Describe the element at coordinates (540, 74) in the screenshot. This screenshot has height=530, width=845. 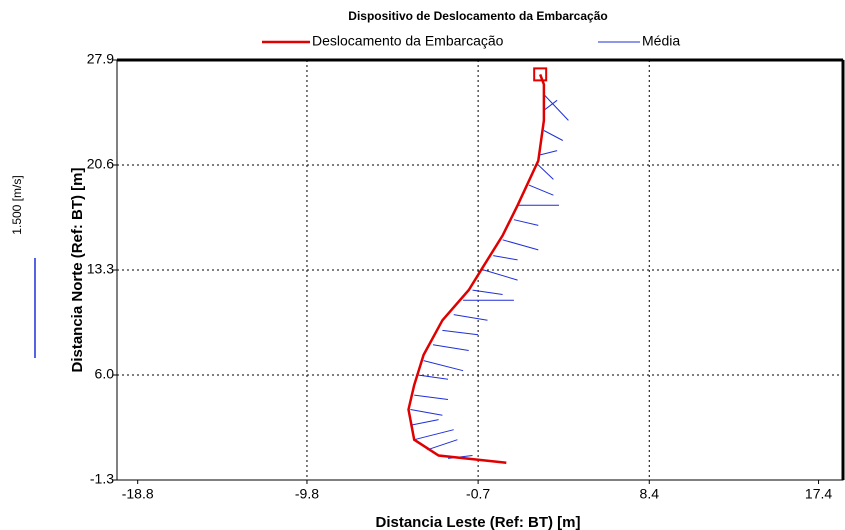
I see `end-marker` at that location.